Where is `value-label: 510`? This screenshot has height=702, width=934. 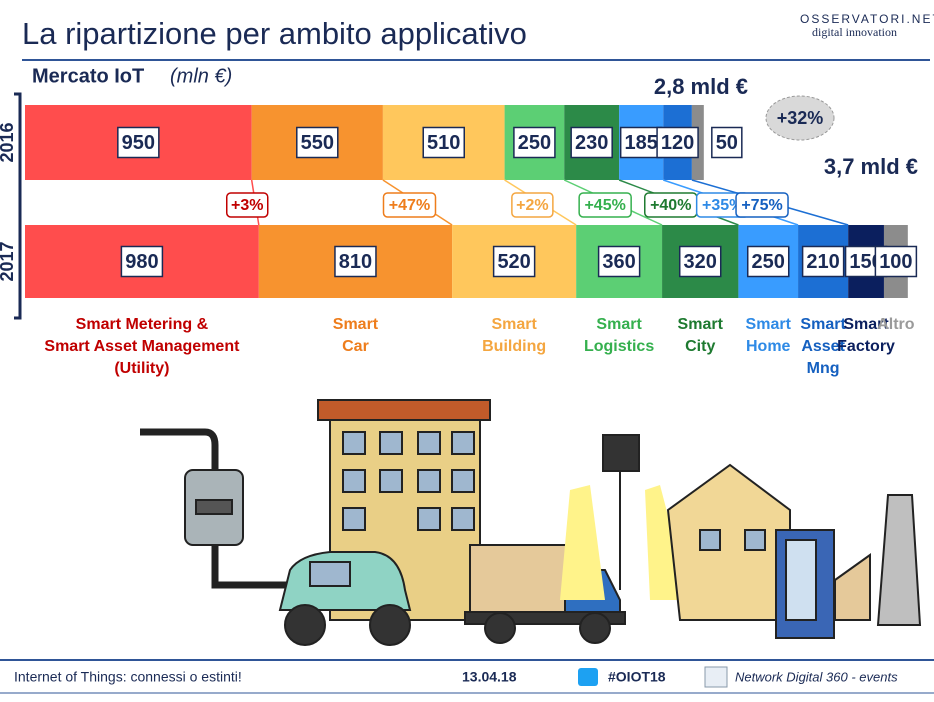 value-label: 510 is located at coordinates (443, 143).